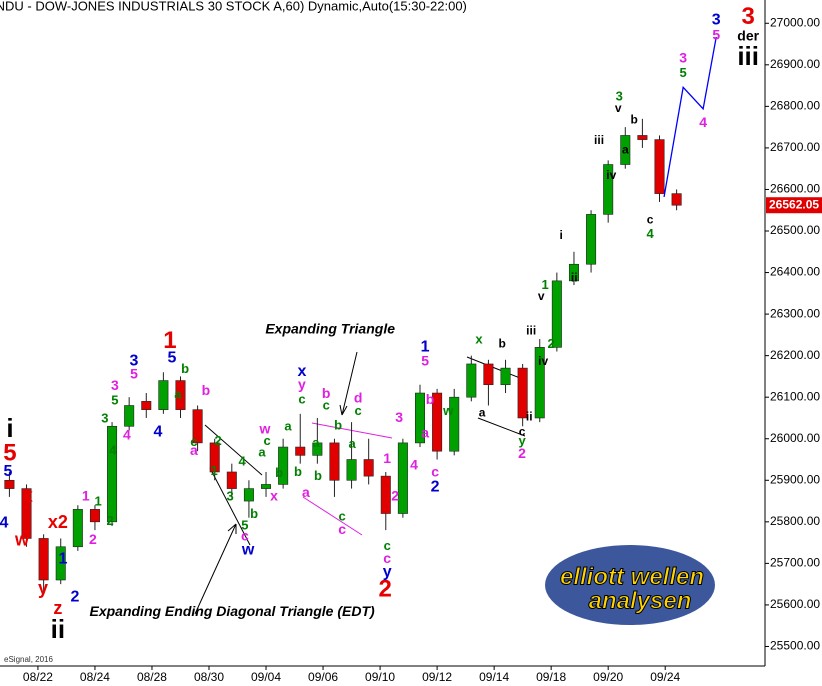 This screenshot has height=686, width=822. I want to click on wave-label: z, so click(57, 608).